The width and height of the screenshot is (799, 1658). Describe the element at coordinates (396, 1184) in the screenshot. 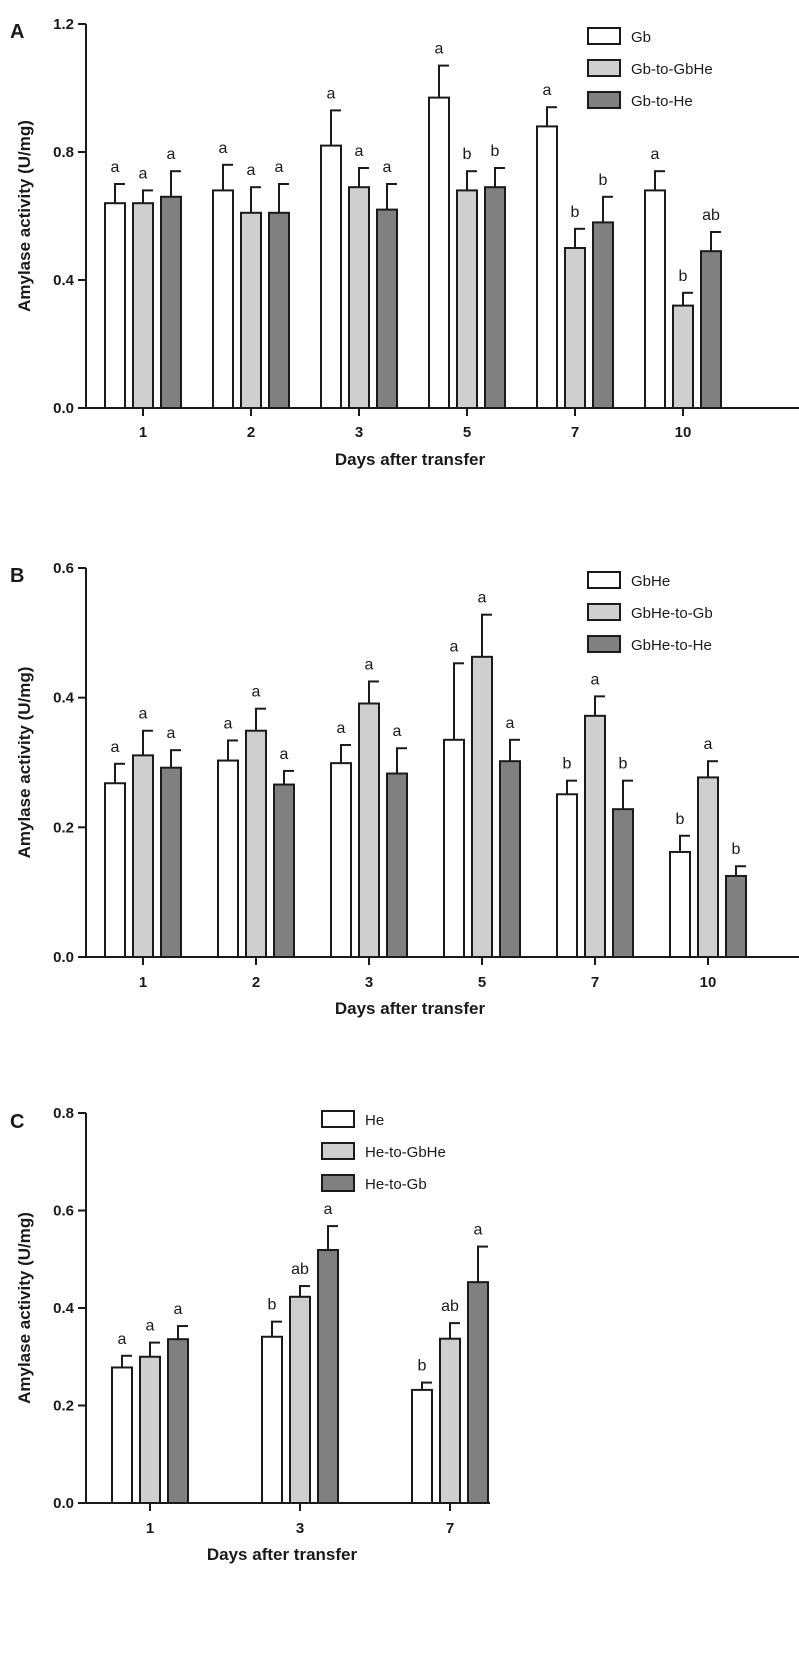

I see `legend-label: He-to-Gb` at that location.